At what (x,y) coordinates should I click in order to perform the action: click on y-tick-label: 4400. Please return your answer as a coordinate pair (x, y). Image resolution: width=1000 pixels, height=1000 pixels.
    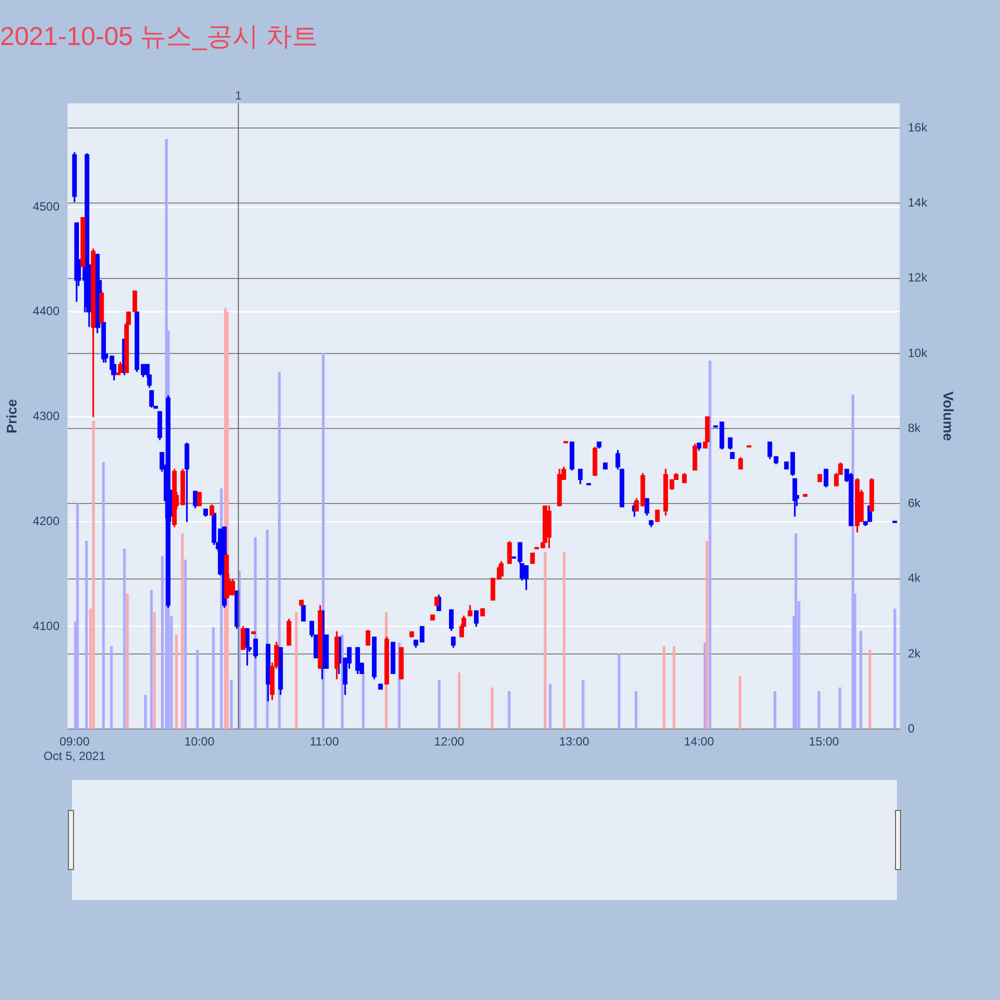
    Looking at the image, I should click on (46, 311).